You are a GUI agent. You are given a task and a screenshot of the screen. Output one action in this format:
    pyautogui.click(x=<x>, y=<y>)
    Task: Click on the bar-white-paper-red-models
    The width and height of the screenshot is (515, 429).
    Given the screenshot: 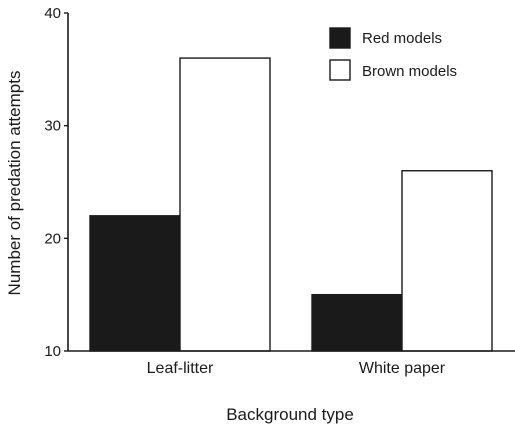 What is the action you would take?
    pyautogui.click(x=357, y=322)
    